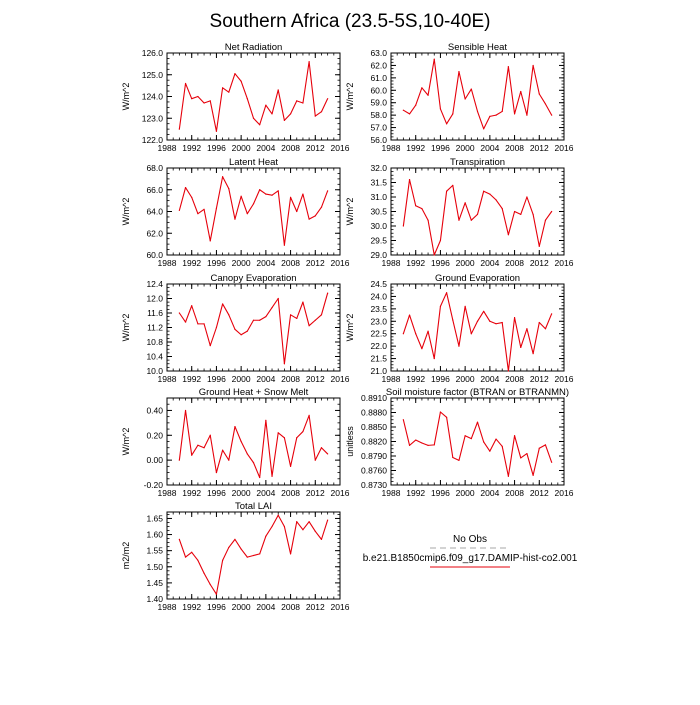 The height and width of the screenshot is (705, 700). What do you see at coordinates (378, 128) in the screenshot?
I see `y-tick-label: 57.0` at bounding box center [378, 128].